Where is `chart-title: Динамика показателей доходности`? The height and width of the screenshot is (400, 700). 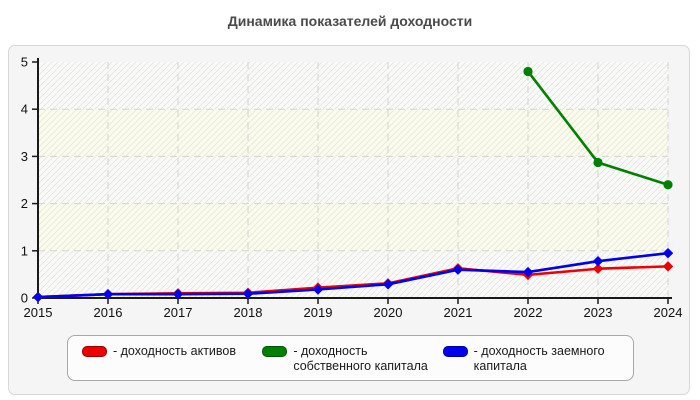 chart-title: Динамика показателей доходности is located at coordinates (350, 21).